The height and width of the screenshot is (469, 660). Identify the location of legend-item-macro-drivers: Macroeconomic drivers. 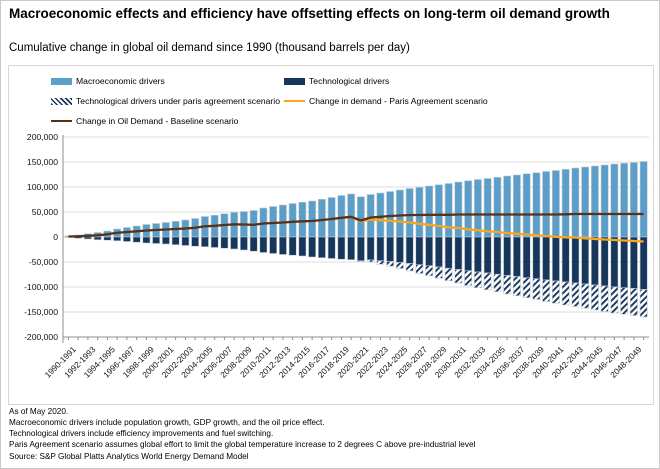
(108, 81).